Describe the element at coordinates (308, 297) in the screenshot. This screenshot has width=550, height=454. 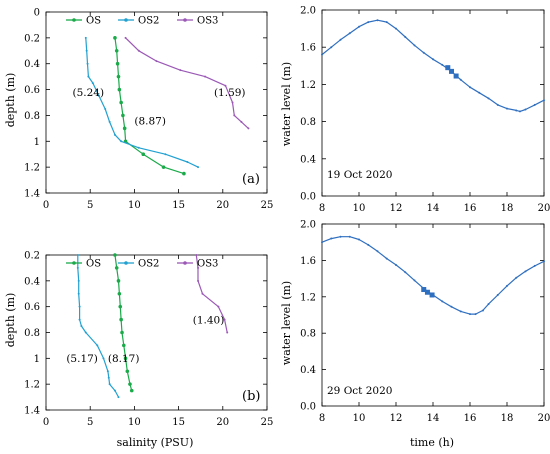
I see `y-tick-label-3-3: 1.2` at that location.